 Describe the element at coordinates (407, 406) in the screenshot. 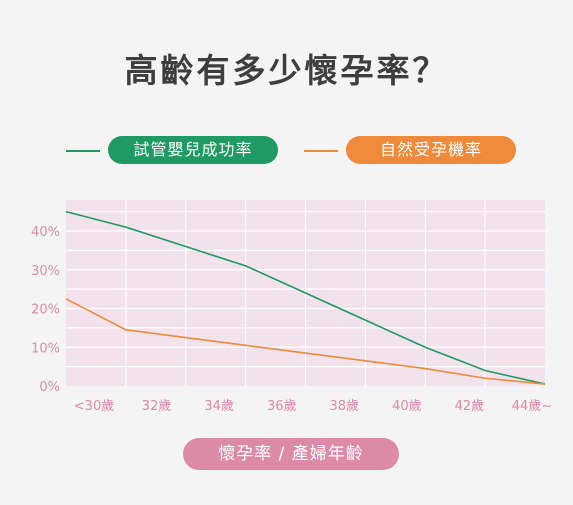

I see `x-tick-label: 40歲` at that location.